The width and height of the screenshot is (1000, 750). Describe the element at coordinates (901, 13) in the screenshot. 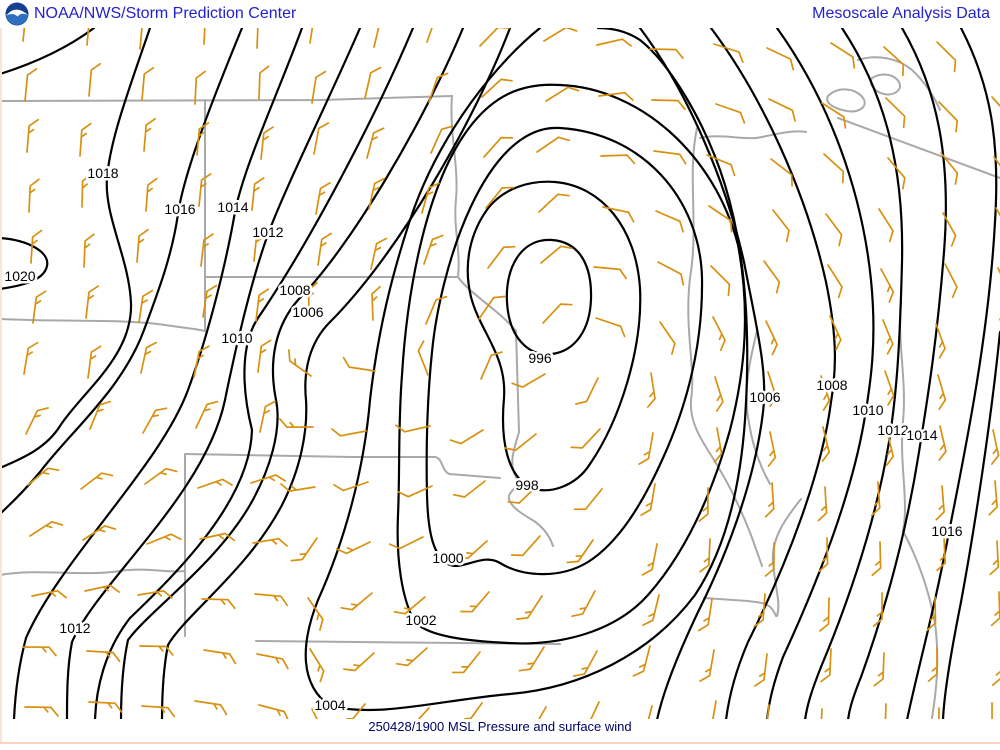

I see `mesoscale-analysis-link: Mesoscale Analysis Data` at that location.